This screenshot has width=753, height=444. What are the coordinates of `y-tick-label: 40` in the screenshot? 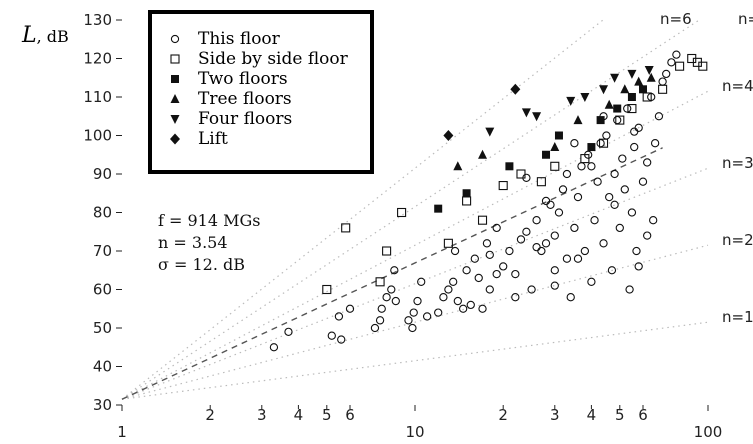 It's located at (102, 367).